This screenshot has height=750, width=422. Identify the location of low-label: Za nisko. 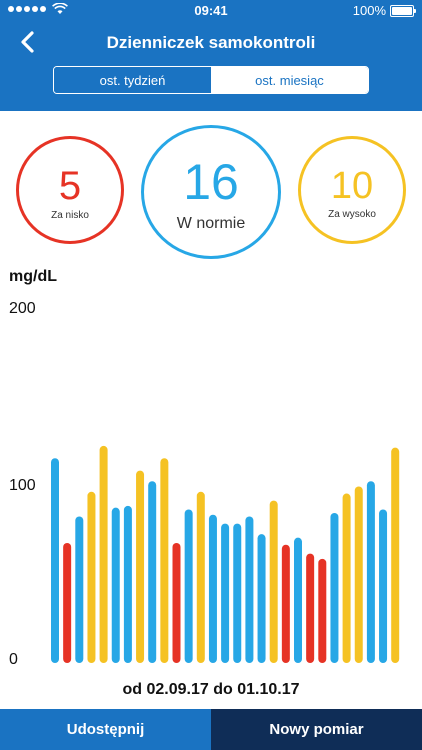
(70, 215).